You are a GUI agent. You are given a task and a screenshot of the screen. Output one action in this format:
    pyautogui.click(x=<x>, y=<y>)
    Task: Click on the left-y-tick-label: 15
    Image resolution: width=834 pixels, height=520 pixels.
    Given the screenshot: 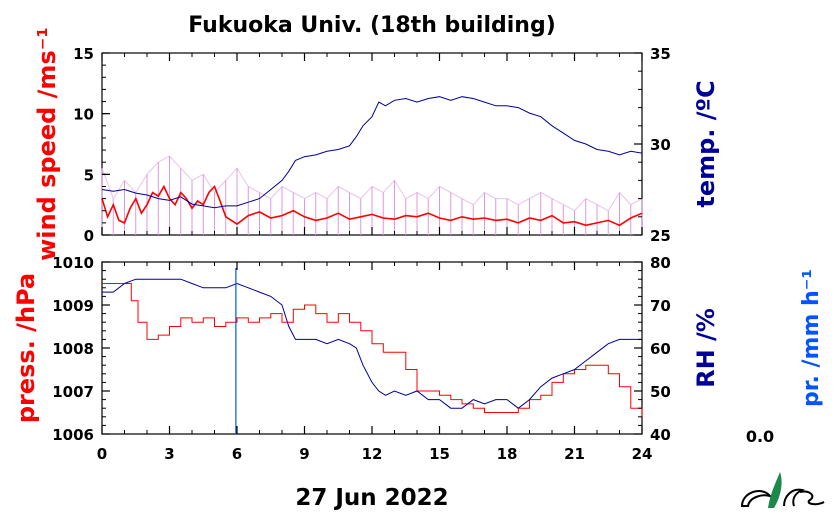 What is the action you would take?
    pyautogui.click(x=83, y=54)
    